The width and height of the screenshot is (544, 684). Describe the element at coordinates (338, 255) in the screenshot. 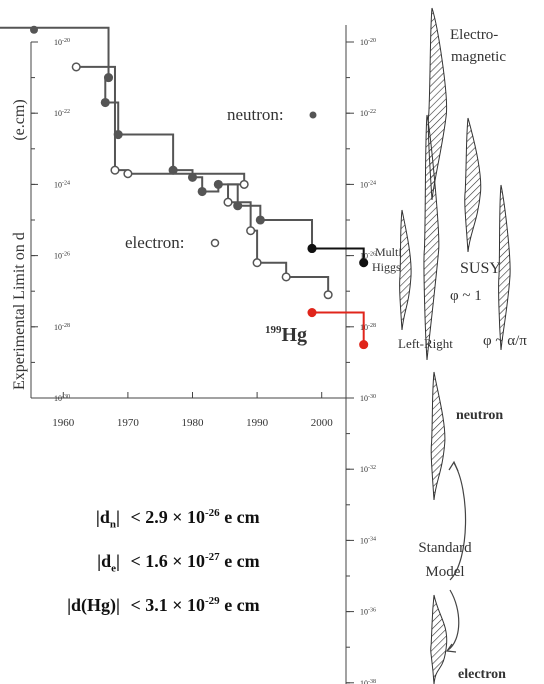

I see `series-line-multi-higgs` at that location.